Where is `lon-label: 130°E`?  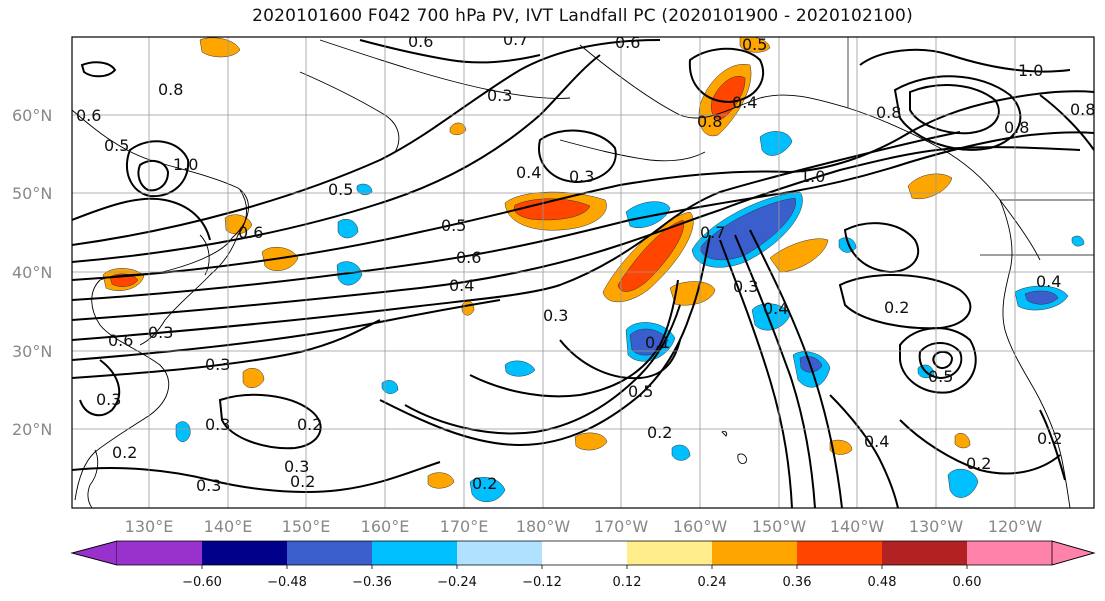 lon-label: 130°E is located at coordinates (149, 526).